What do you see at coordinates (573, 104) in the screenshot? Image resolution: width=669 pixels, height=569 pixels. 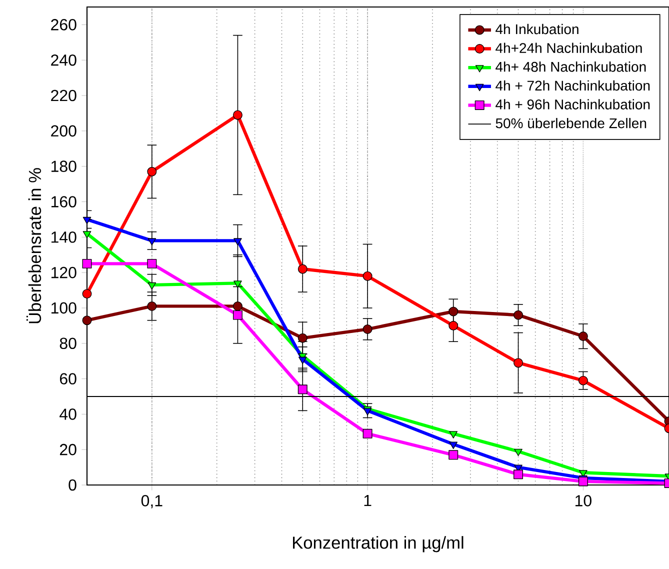 I see `legend-label: 4h + 96h Nachinkubation` at bounding box center [573, 104].